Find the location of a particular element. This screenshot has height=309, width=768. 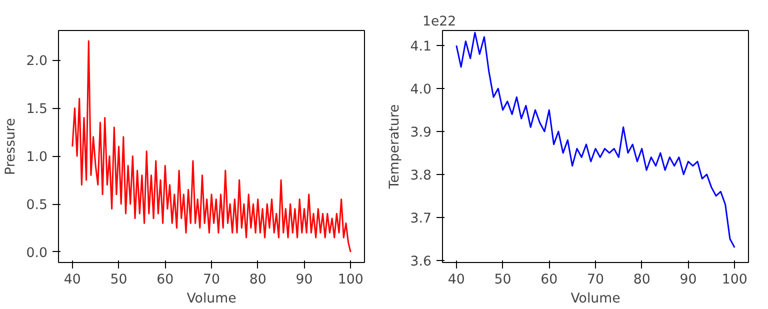

text: 1e22 is located at coordinates (439, 22).